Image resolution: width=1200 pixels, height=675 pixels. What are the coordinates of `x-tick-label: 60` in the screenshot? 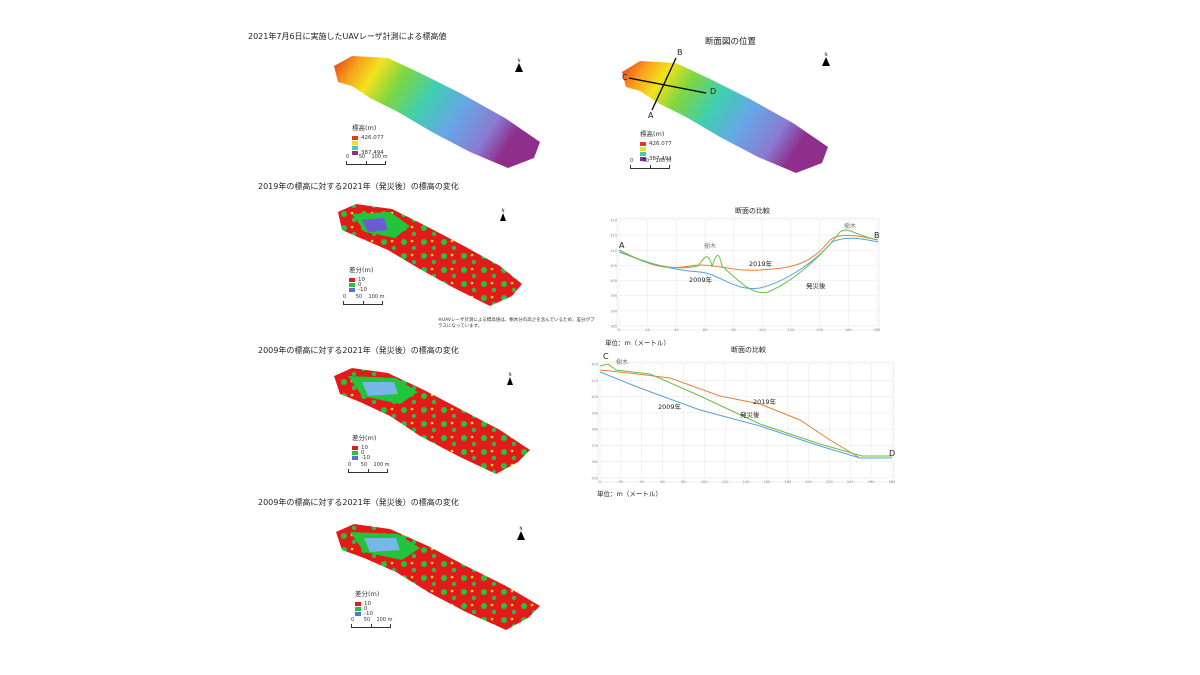 It's located at (662, 482).